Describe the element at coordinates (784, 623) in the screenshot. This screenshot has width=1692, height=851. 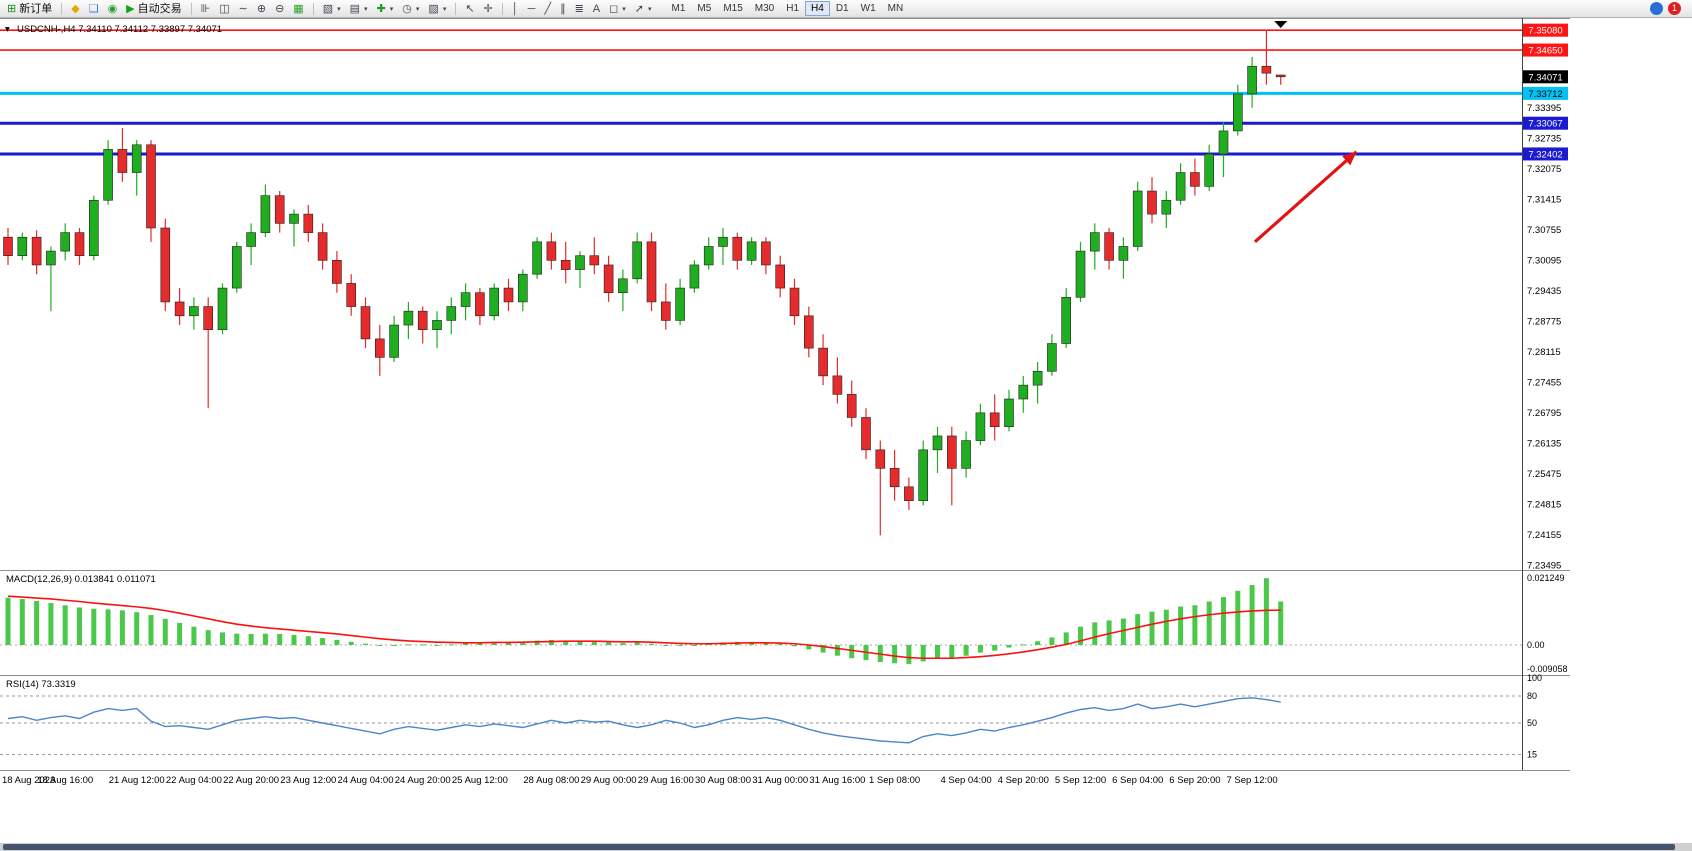
I see `macd-panel: 0.021249 0.00 -0.009058` at that location.